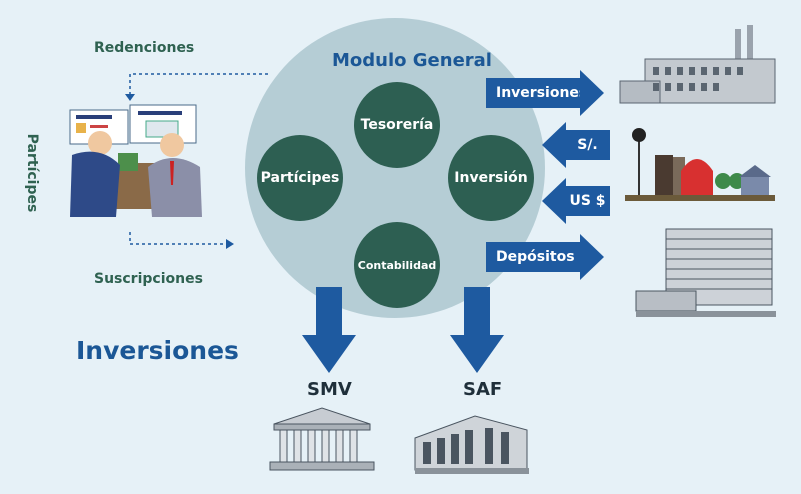 The width and height of the screenshot is (801, 494). What do you see at coordinates (592, 93) in the screenshot?
I see `inversiones-arrowhead` at bounding box center [592, 93].